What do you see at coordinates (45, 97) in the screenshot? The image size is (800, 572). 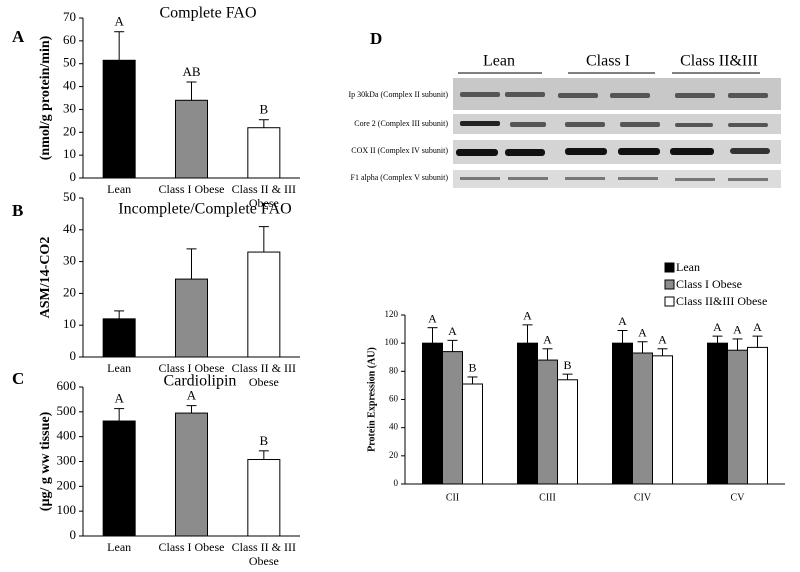 I see `y-axis-title: (nmol/g protein/min)` at bounding box center [45, 97].